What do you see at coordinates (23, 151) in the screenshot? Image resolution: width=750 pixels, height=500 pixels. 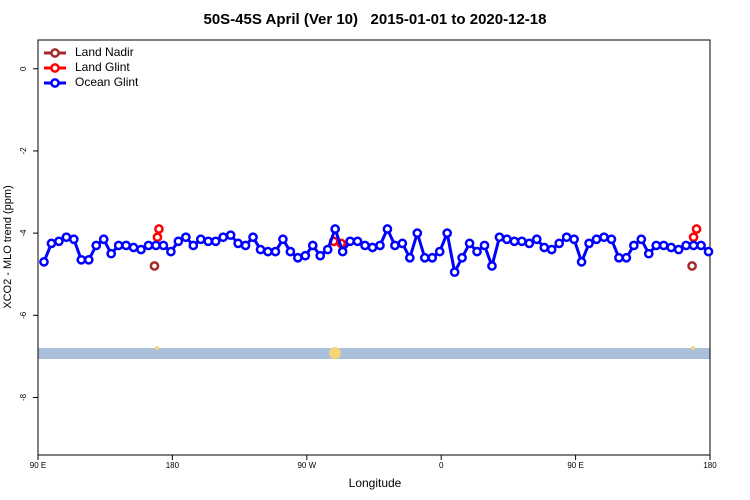 I see `y-tick-label: -2` at bounding box center [23, 151].